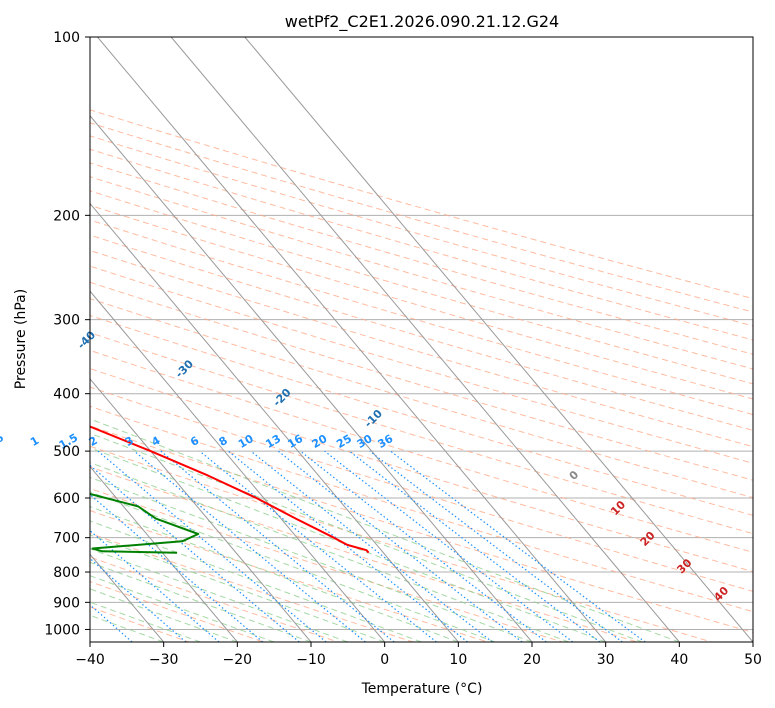 The width and height of the screenshot is (775, 708). What do you see at coordinates (384, 660) in the screenshot?
I see `x-tick-label: 0` at bounding box center [384, 660].